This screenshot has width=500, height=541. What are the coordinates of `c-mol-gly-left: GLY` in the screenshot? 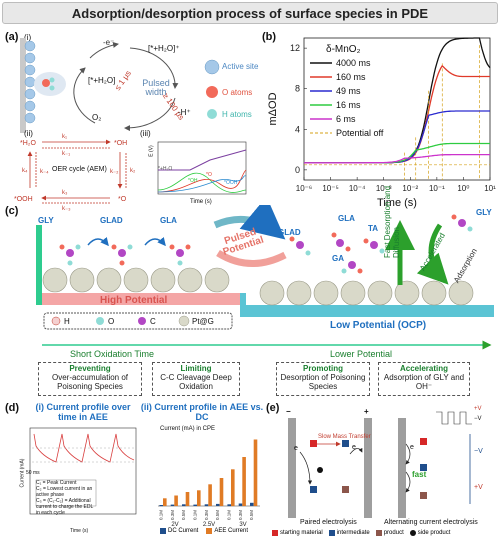 It's located at (46, 220).